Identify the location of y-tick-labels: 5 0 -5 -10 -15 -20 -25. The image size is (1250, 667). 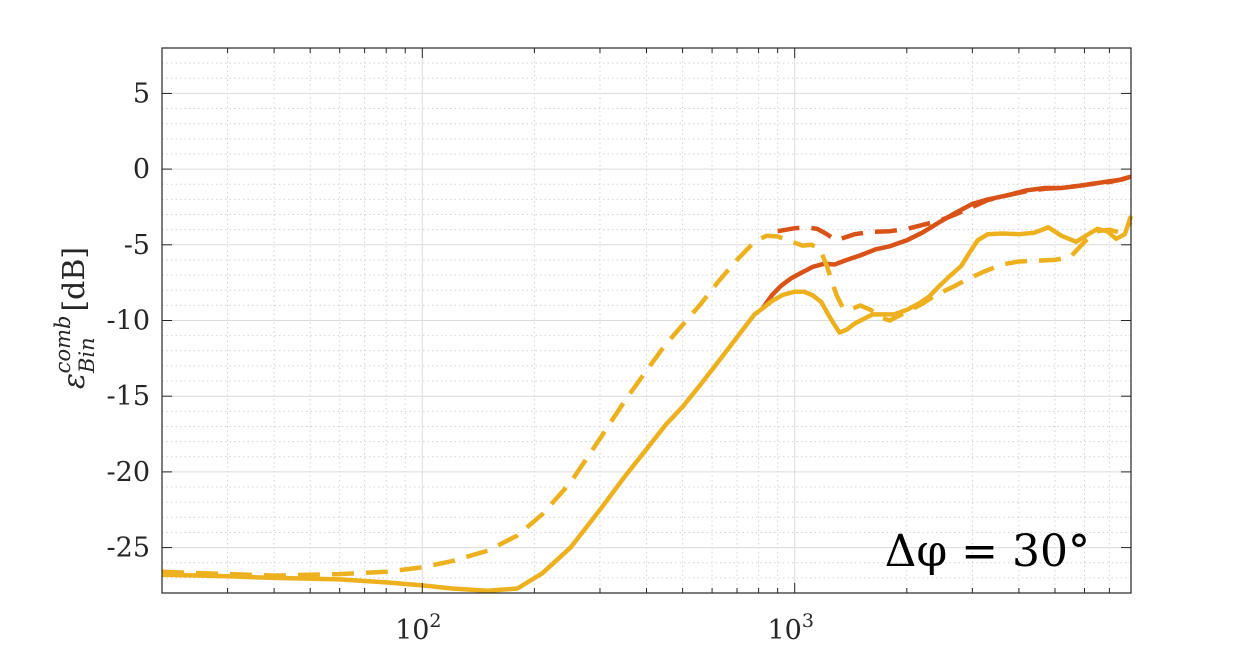
(128, 320).